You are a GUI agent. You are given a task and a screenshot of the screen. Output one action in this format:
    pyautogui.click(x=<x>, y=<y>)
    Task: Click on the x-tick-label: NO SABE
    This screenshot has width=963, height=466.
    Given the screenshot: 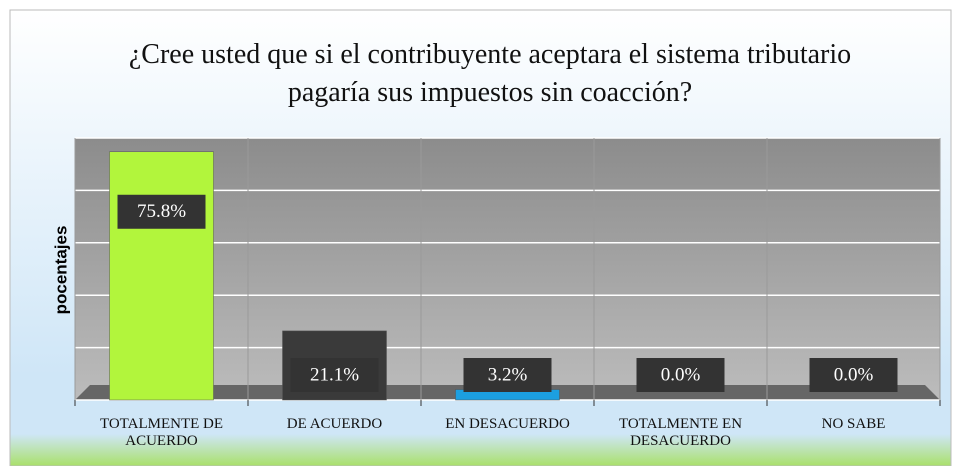 What is the action you would take?
    pyautogui.click(x=853, y=424)
    